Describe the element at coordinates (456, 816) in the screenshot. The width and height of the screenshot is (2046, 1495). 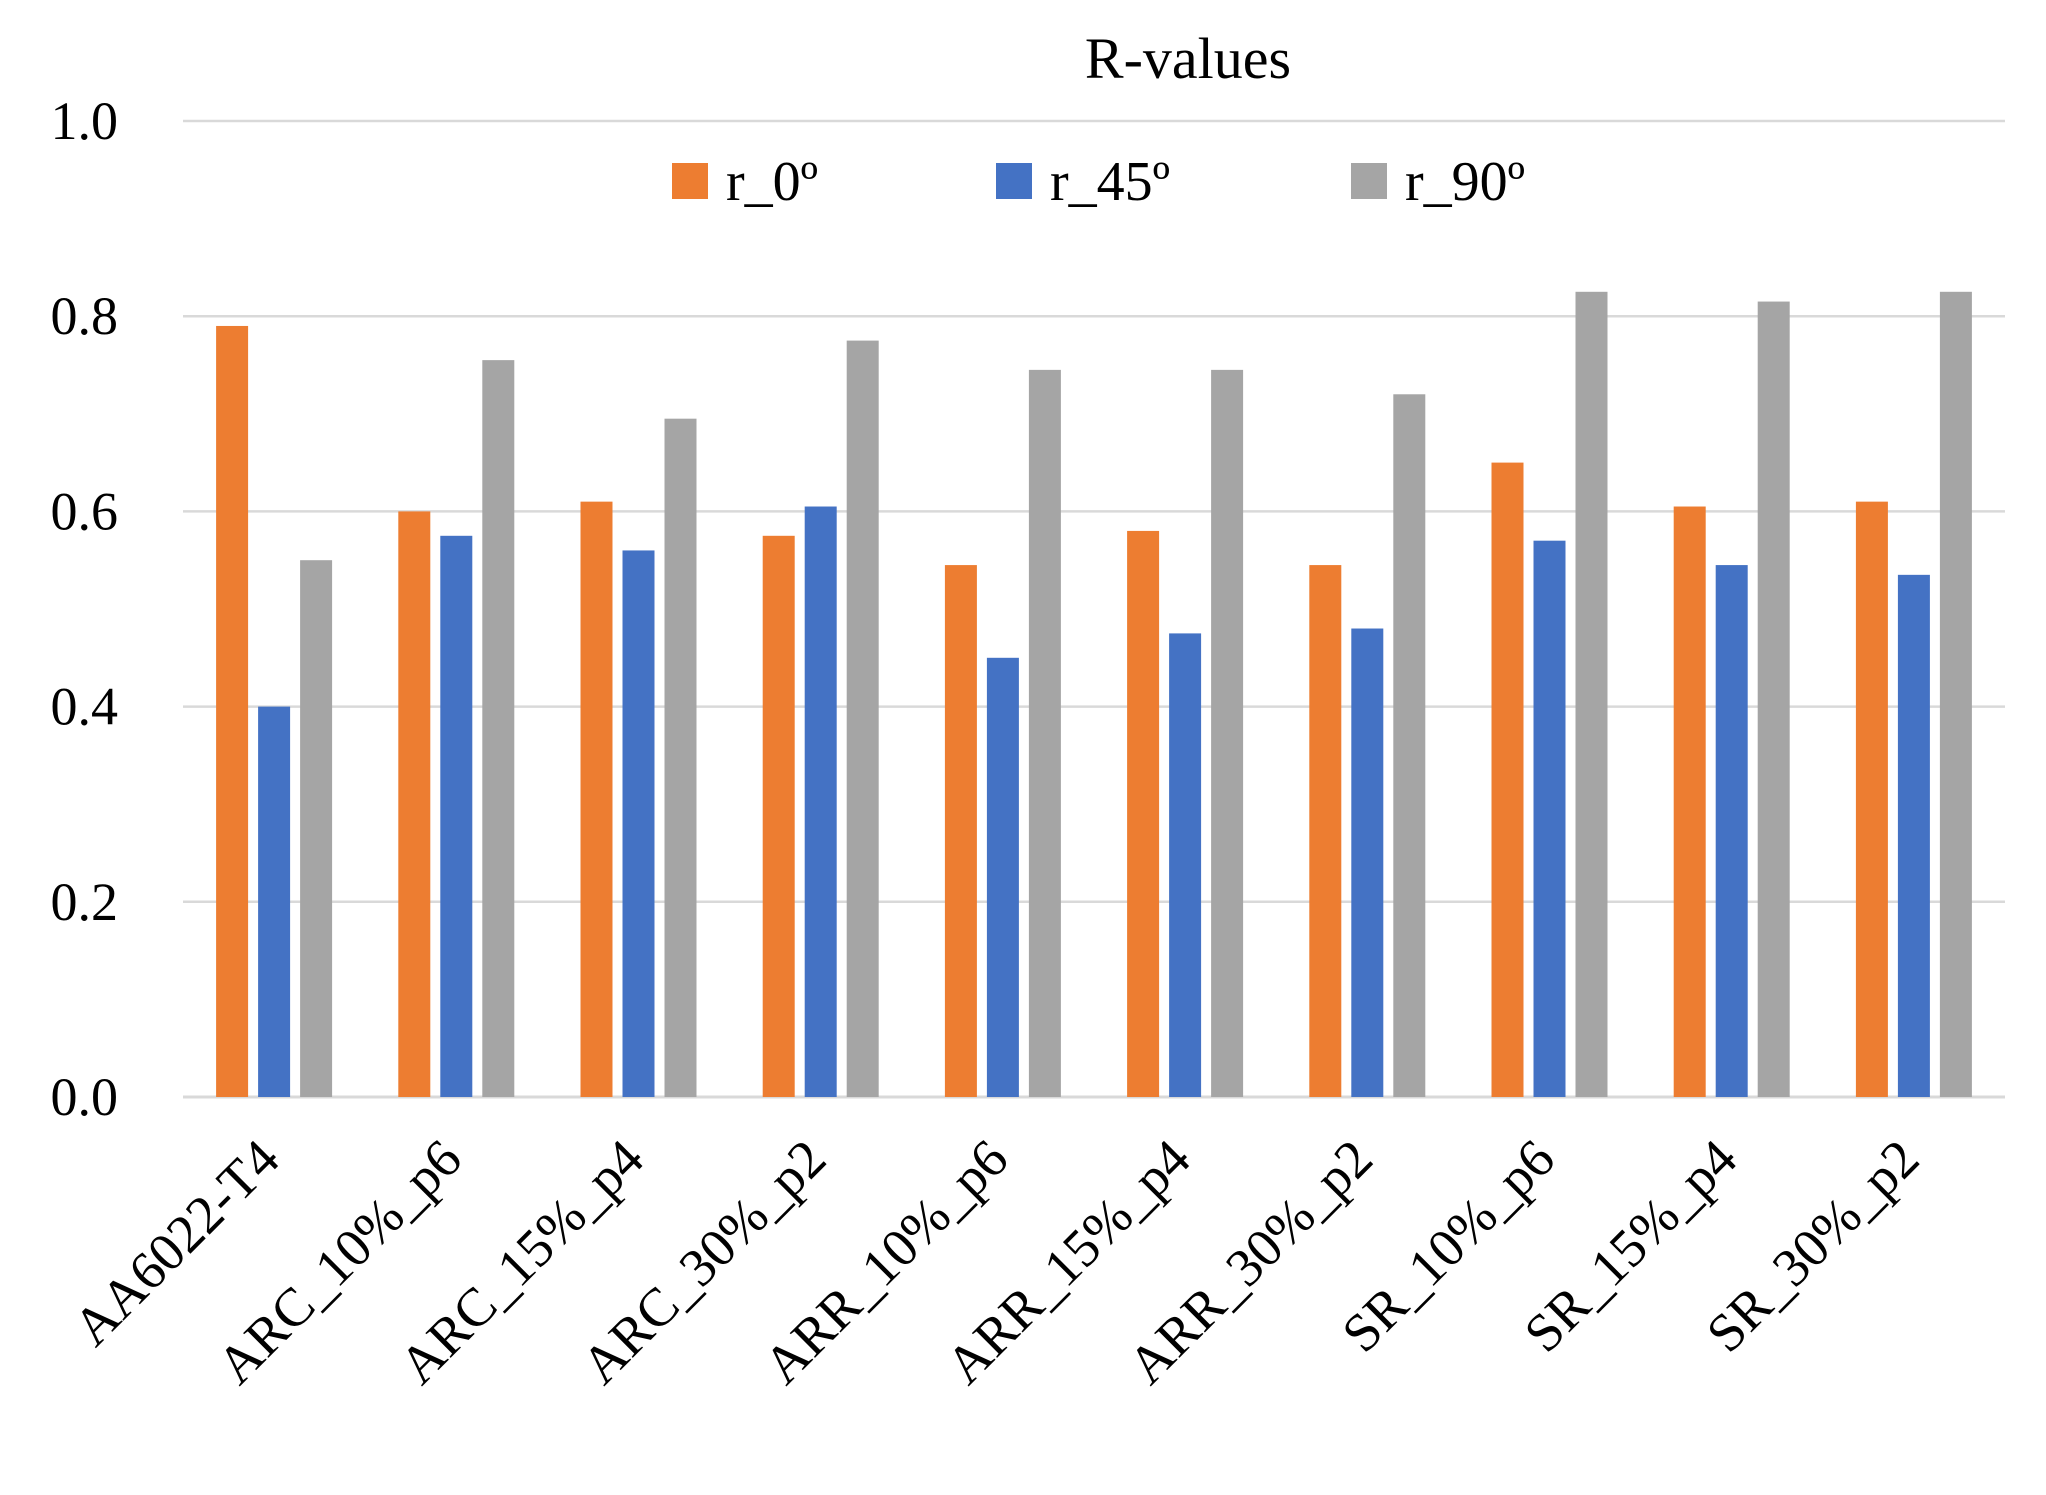
I see `bar-r_45º-ARC_10%_p6` at that location.